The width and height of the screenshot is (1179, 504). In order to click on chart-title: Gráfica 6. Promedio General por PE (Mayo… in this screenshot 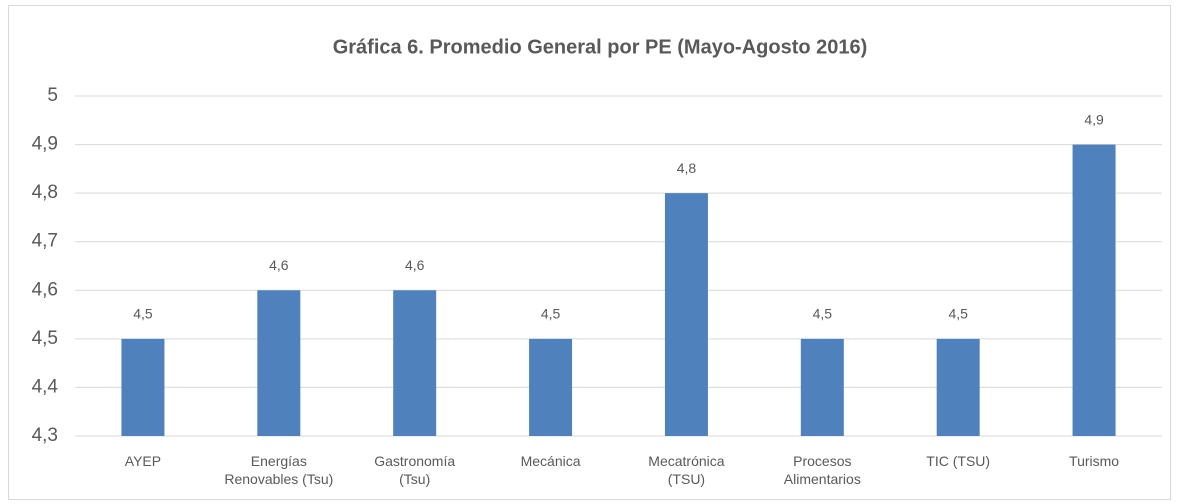, I will do `click(600, 47)`.